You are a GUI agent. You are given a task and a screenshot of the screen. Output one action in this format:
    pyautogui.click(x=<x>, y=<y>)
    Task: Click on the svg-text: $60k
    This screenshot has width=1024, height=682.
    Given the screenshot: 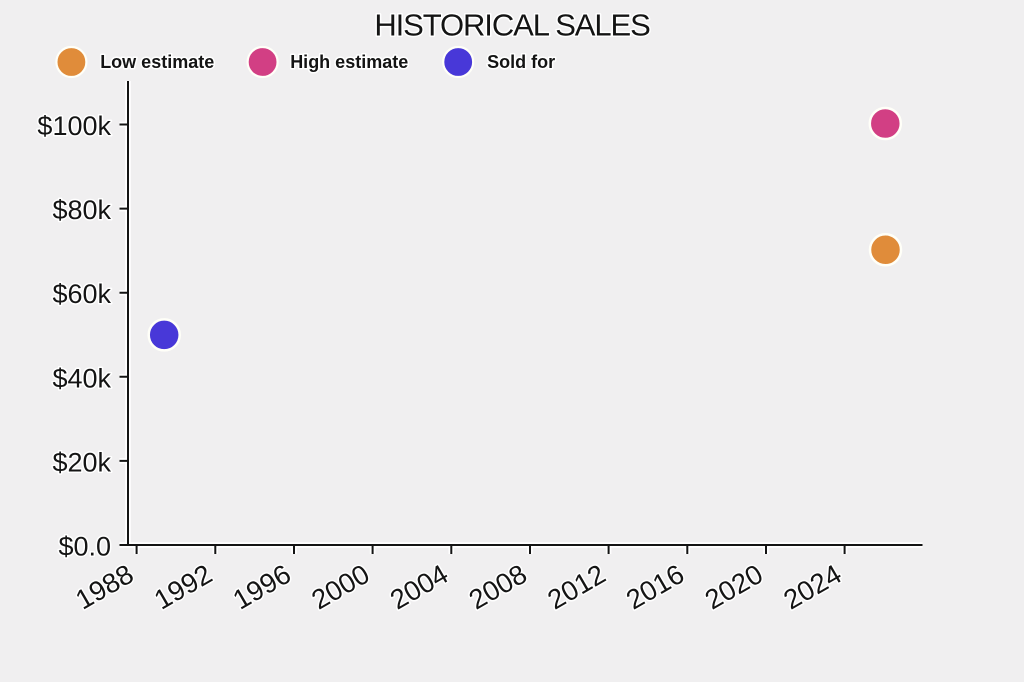 What is the action you would take?
    pyautogui.click(x=81, y=294)
    